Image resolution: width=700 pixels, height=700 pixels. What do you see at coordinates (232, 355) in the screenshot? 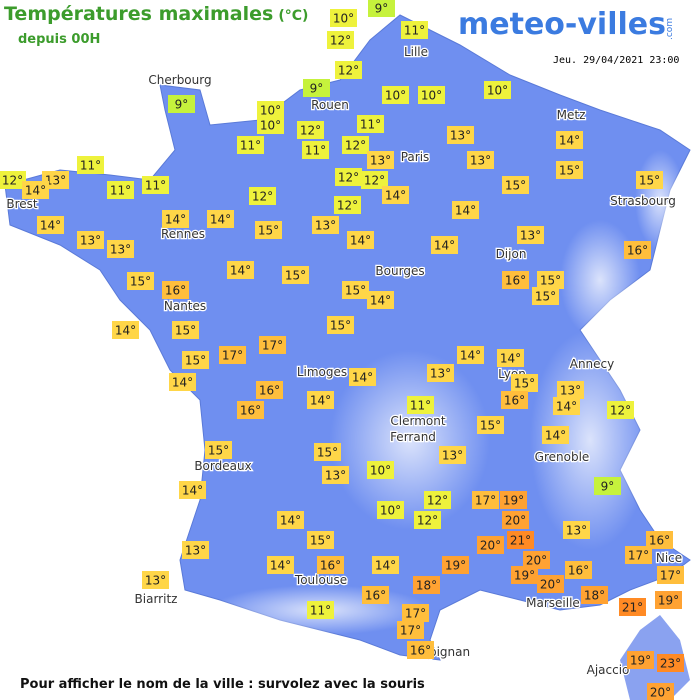
I see `temp-badge: 17°` at bounding box center [232, 355].